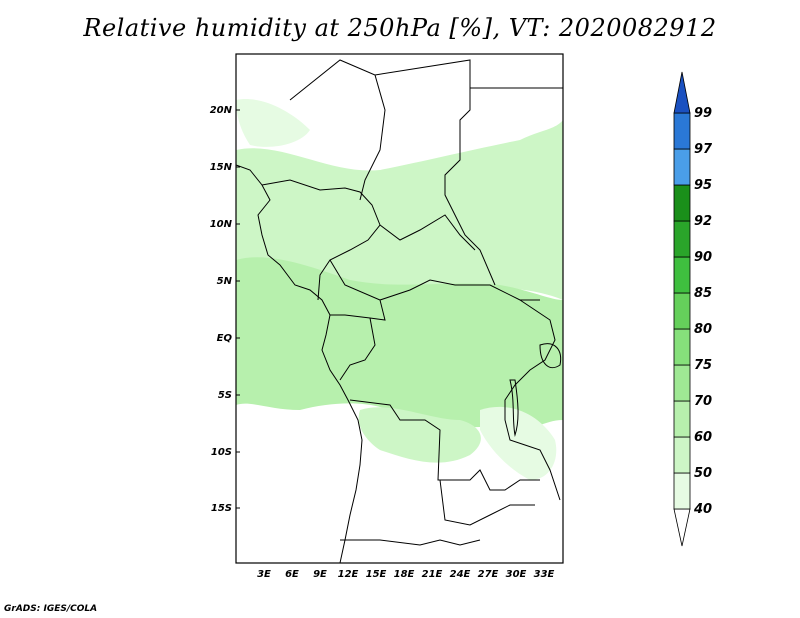 The height and width of the screenshot is (618, 800). I want to click on latitude-axis: 20N 15N 10N 5N EQ 5S 10S 15S, so click(225, 309).